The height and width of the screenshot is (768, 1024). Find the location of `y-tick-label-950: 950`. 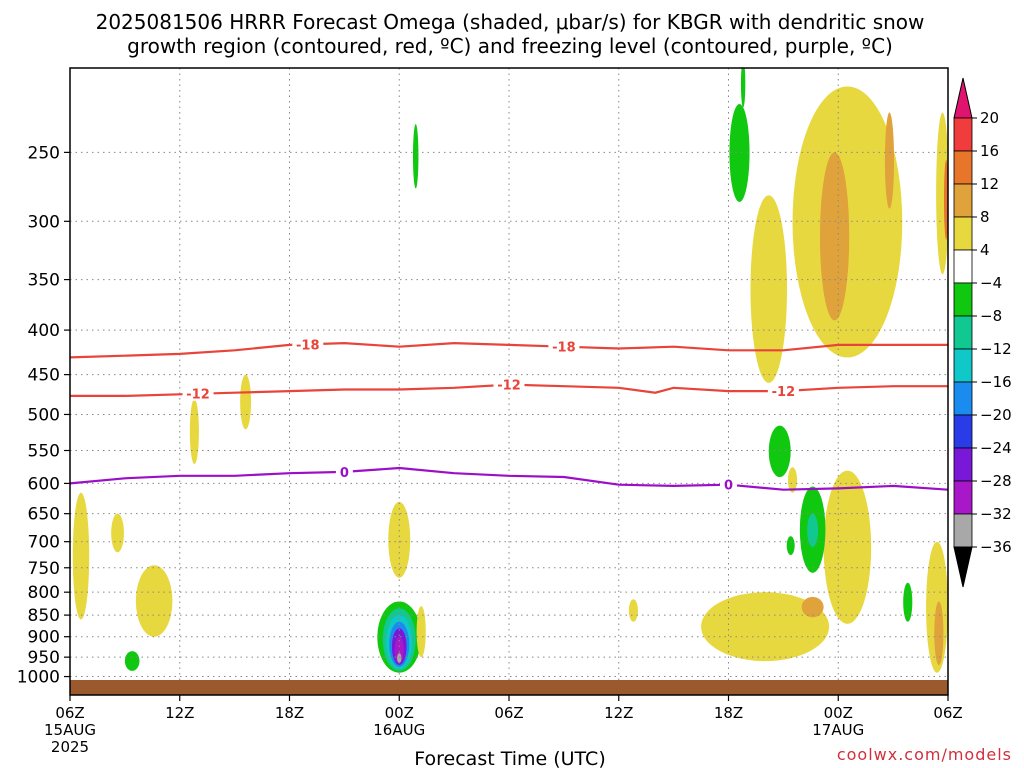

y-tick-label-950: 950 is located at coordinates (44, 658).